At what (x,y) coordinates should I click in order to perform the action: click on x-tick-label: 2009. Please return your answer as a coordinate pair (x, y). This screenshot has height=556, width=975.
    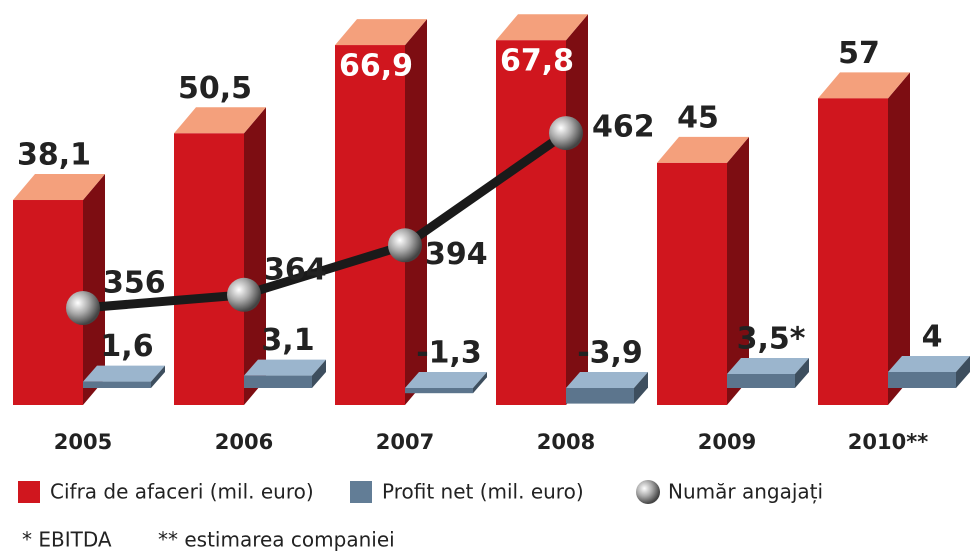
    Looking at the image, I should click on (727, 442).